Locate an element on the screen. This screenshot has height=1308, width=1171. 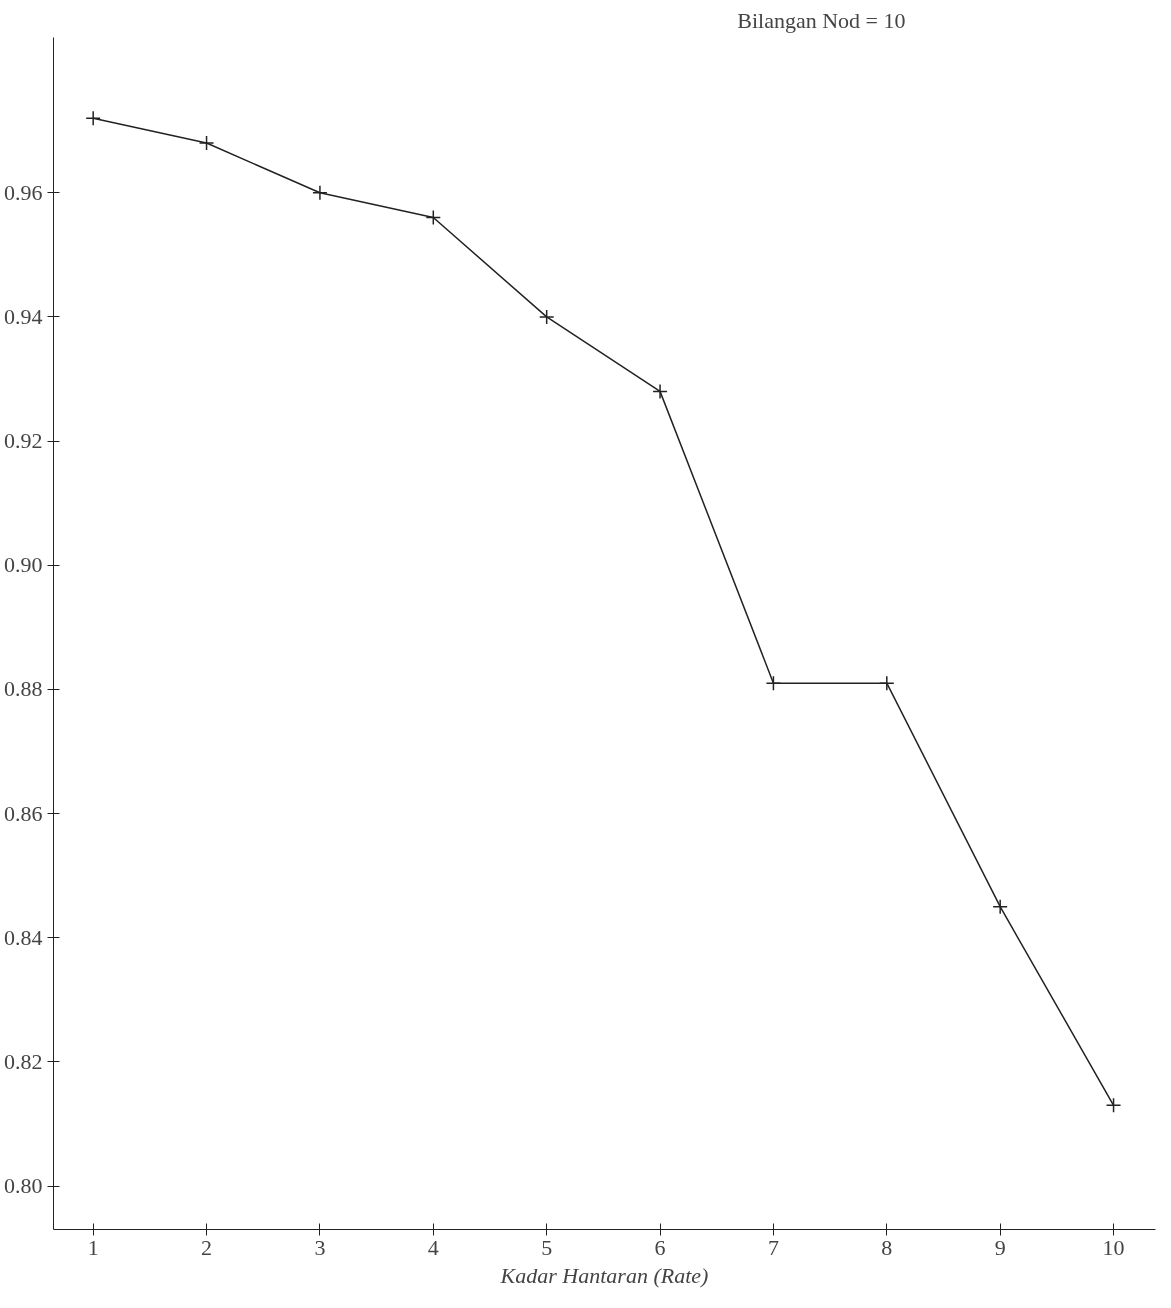
x-axis-title: Kadar Hantaran (Rate) is located at coordinates (604, 1275).